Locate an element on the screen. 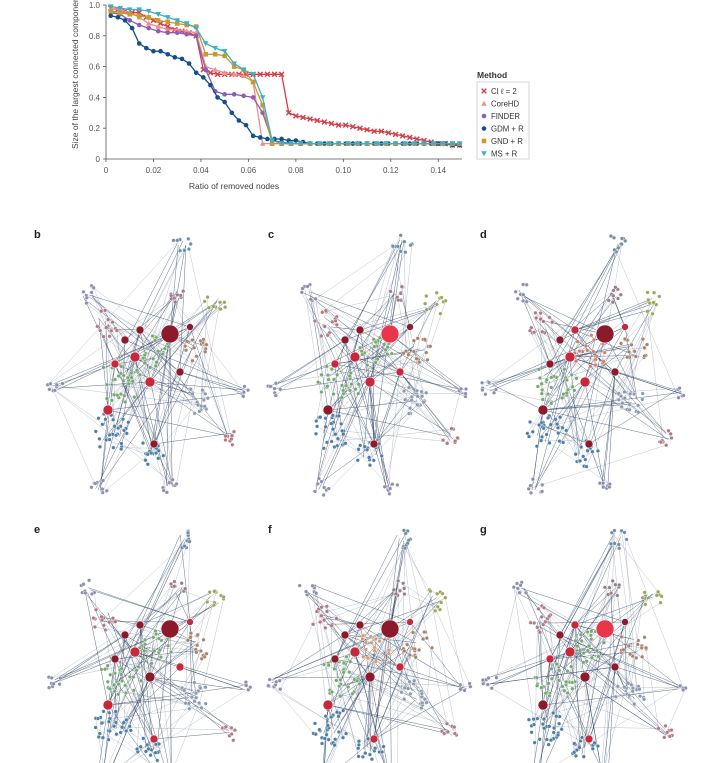 Image resolution: width=709 pixels, height=763 pixels. series-line is located at coordinates (285, 80).